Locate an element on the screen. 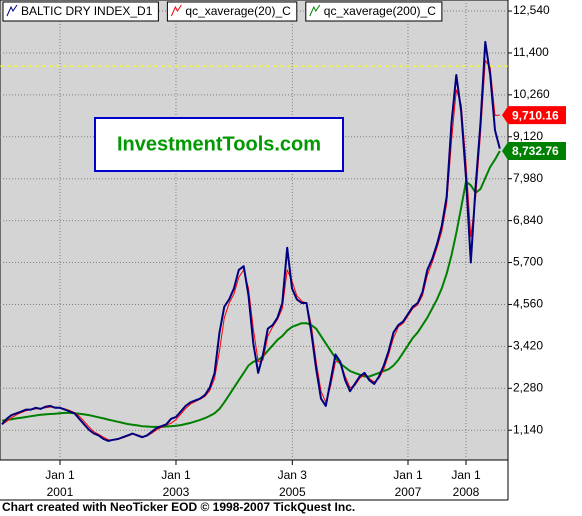 The image size is (582, 516). legend-entry: BALTIC DRY INDEX_D1 is located at coordinates (80, 11).